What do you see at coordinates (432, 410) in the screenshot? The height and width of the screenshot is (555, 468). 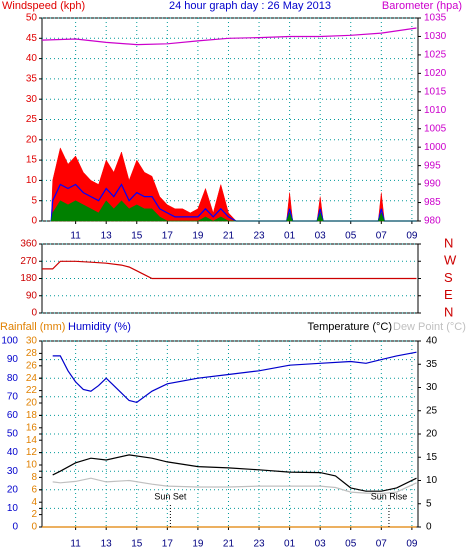 I see `y2-tick-label: 25` at bounding box center [432, 410].